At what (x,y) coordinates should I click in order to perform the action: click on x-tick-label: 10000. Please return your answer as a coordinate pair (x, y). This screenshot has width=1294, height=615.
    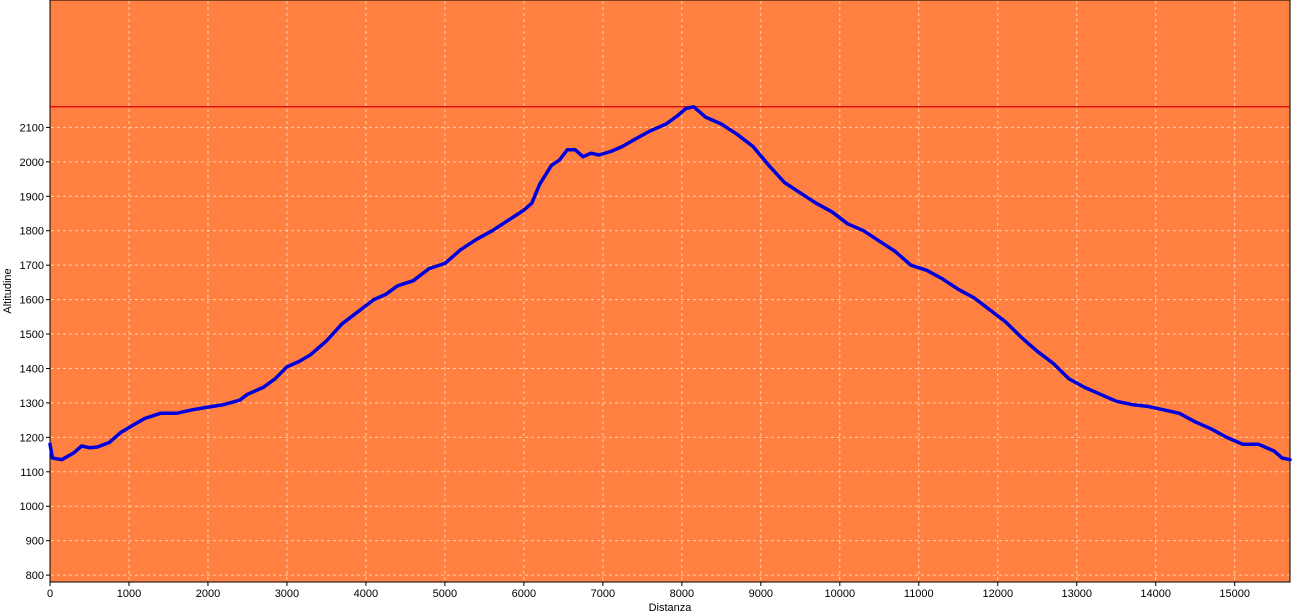
    Looking at the image, I should click on (840, 594).